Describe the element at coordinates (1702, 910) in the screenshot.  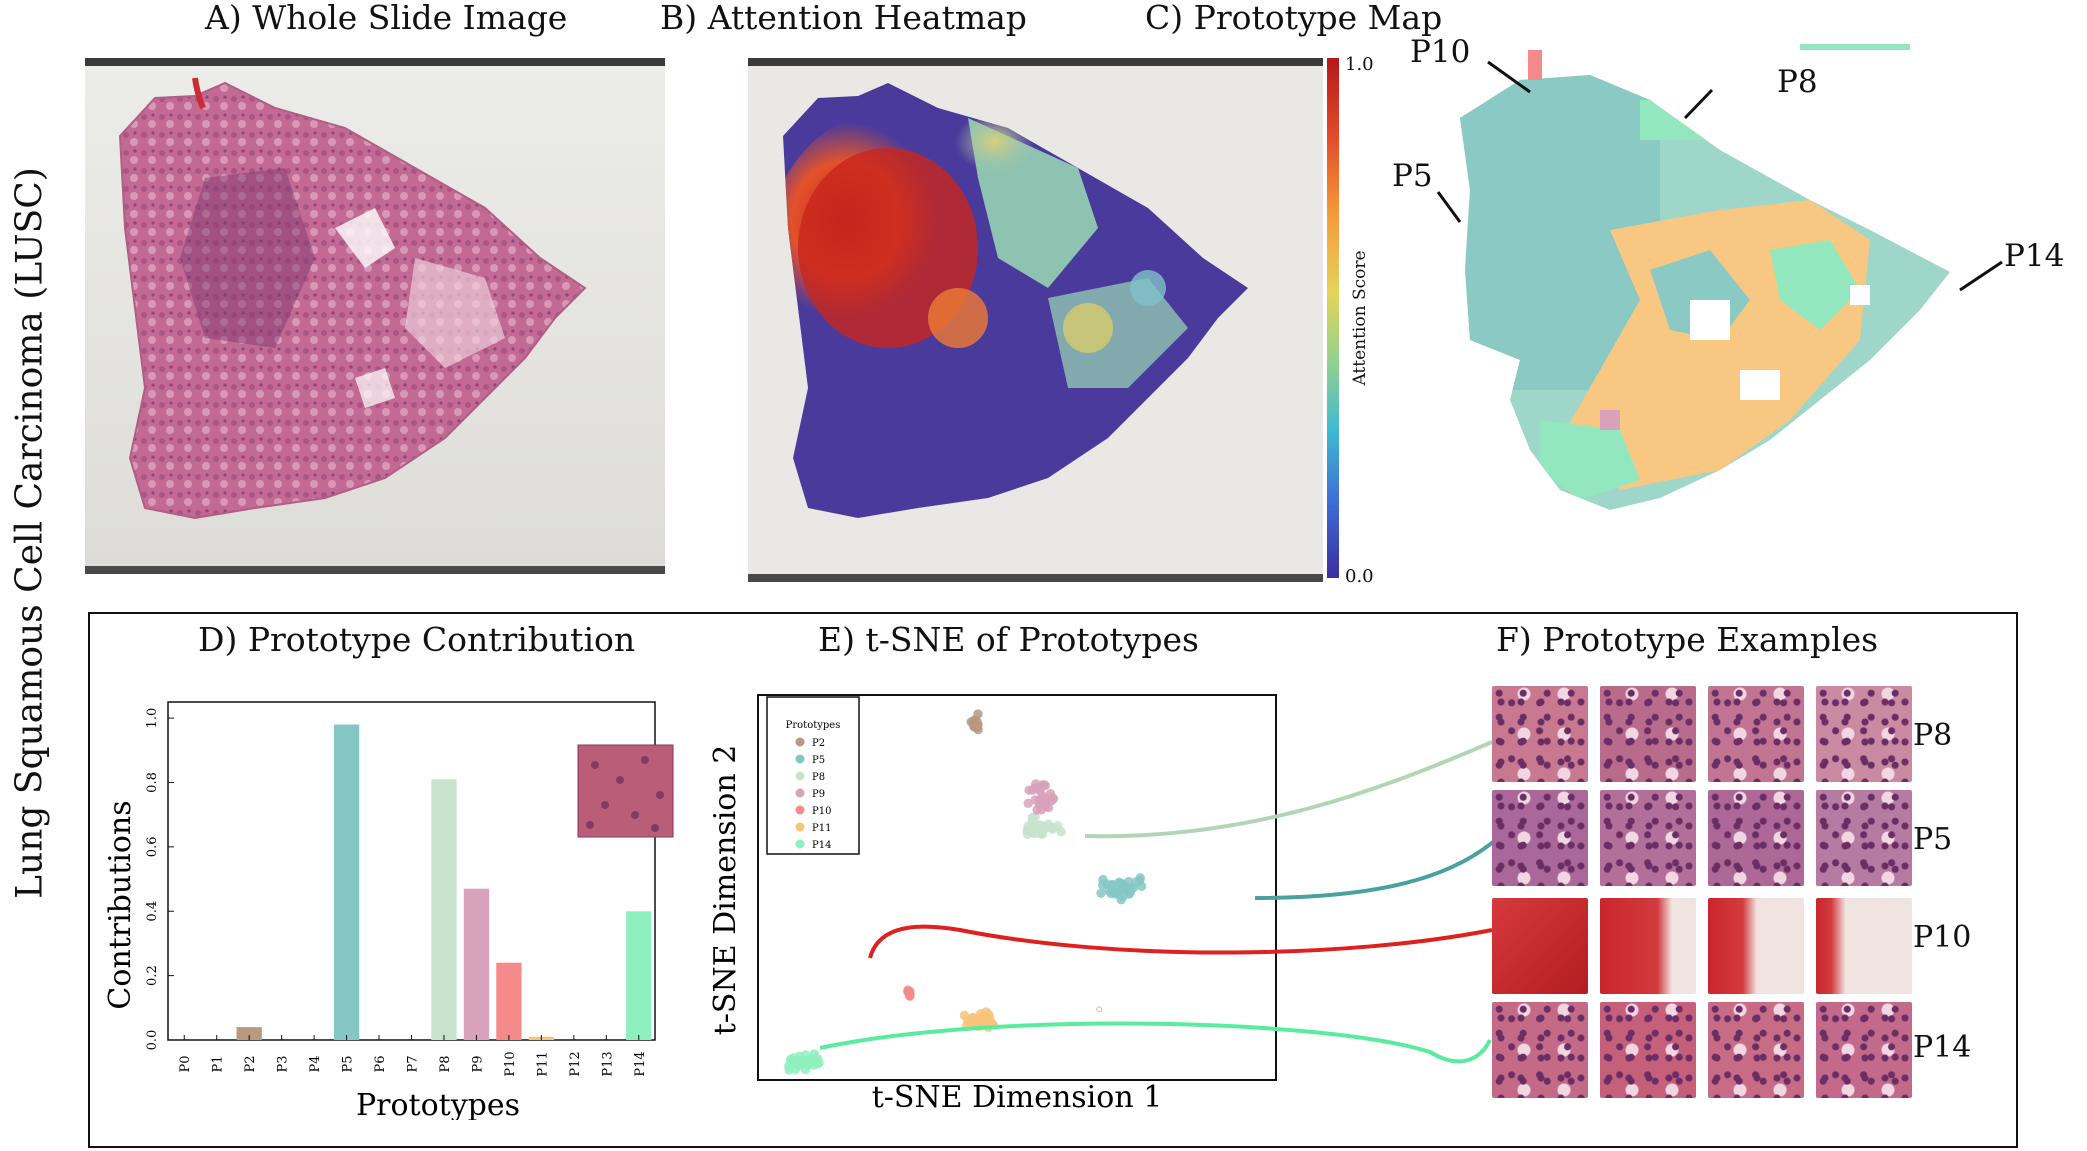
I see `prototype-examples-grid` at that location.